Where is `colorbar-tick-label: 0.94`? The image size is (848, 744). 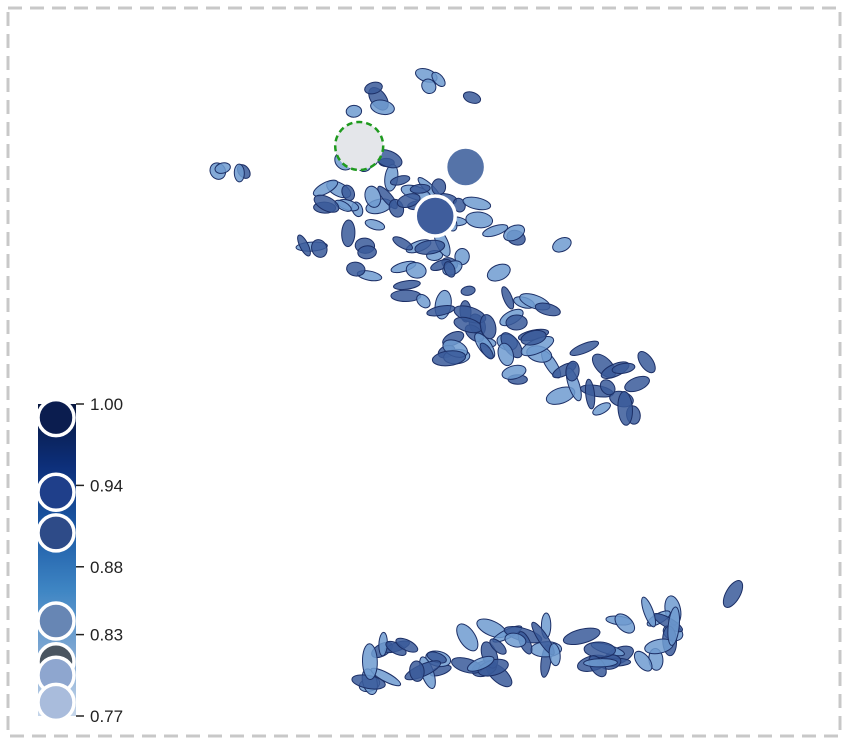
colorbar-tick-label: 0.94 is located at coordinates (106, 485).